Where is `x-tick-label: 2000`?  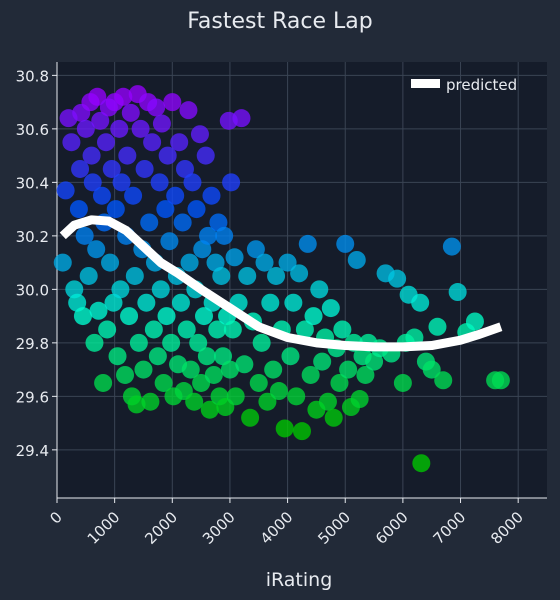 x-tick-label: 2000 is located at coordinates (161, 528).